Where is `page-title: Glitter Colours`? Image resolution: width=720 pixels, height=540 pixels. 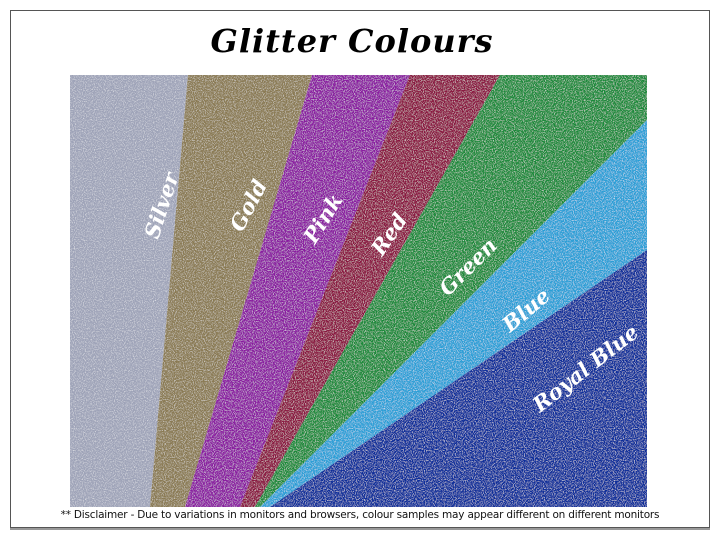 page-title: Glitter Colours is located at coordinates (352, 41).